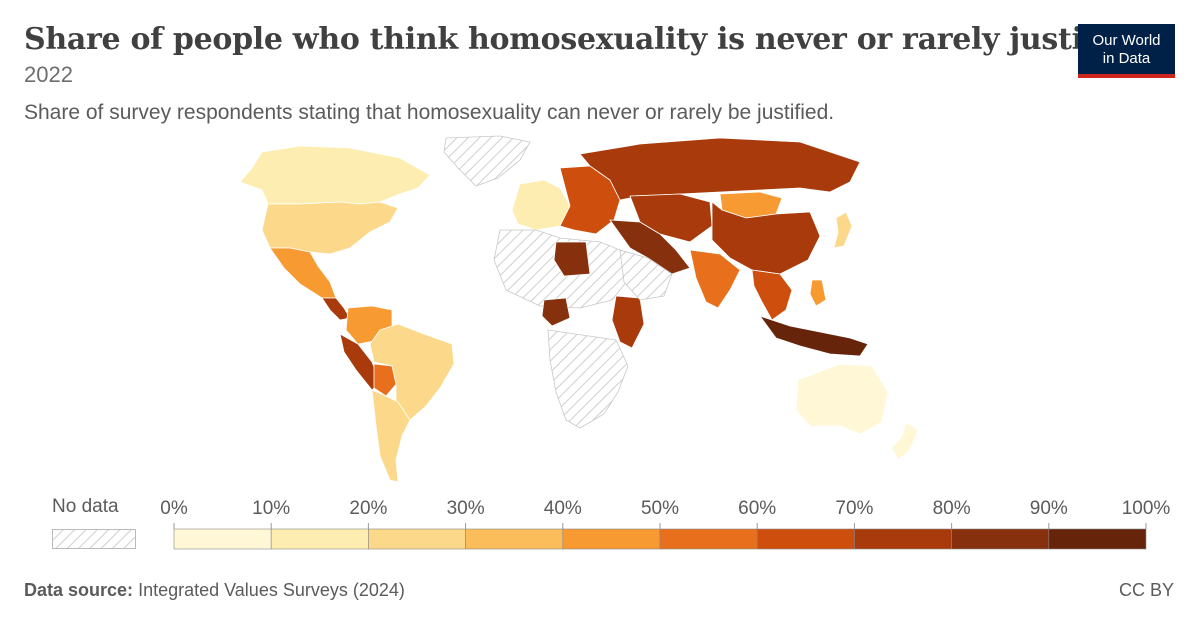 The image size is (1200, 627). Describe the element at coordinates (842, 399) in the screenshot. I see `region-australia` at that location.